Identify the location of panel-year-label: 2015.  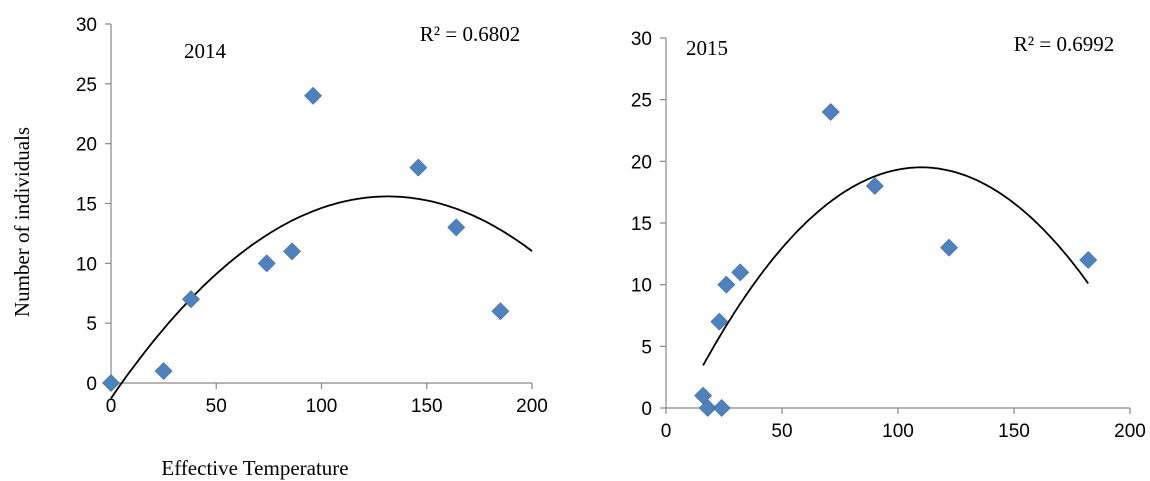
(707, 48).